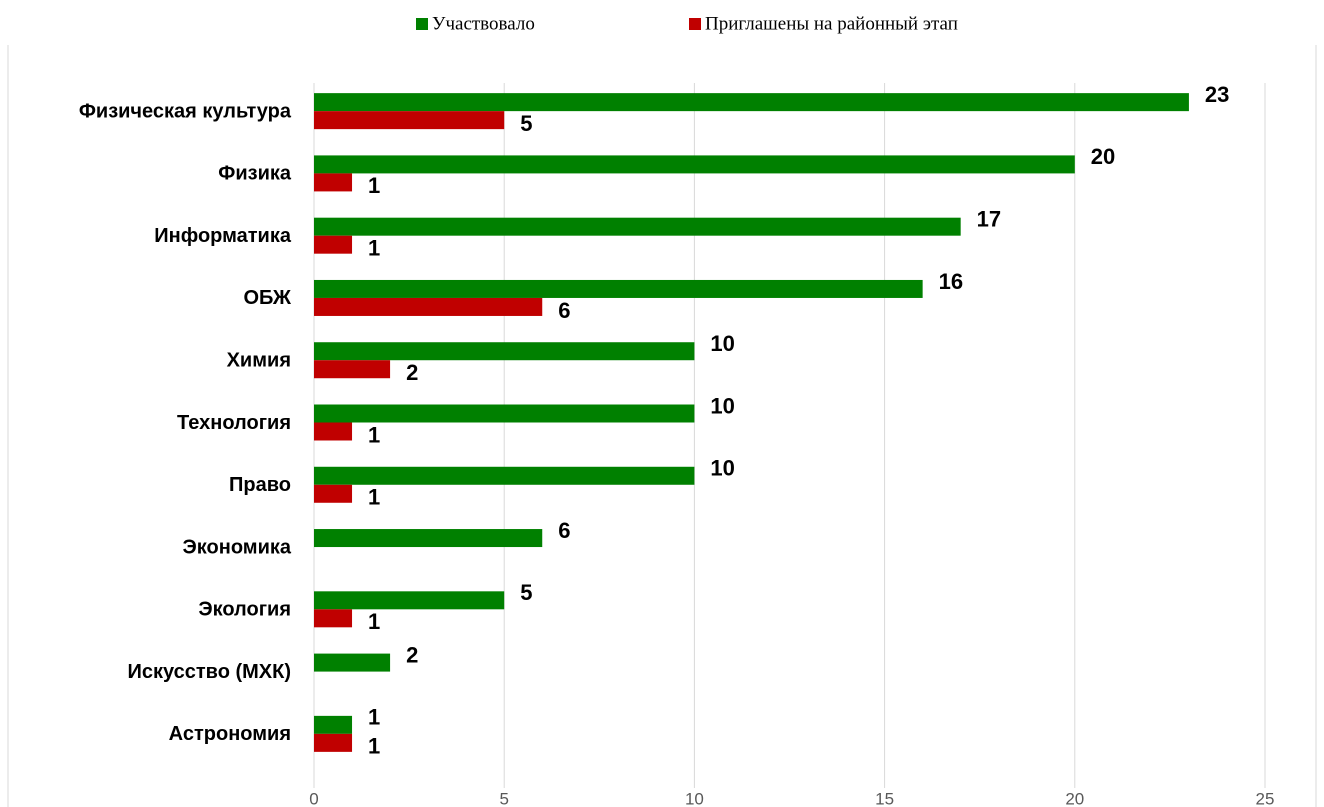 The image size is (1324, 807). What do you see at coordinates (483, 23) in the screenshot?
I see `legend-label: Участвовало` at bounding box center [483, 23].